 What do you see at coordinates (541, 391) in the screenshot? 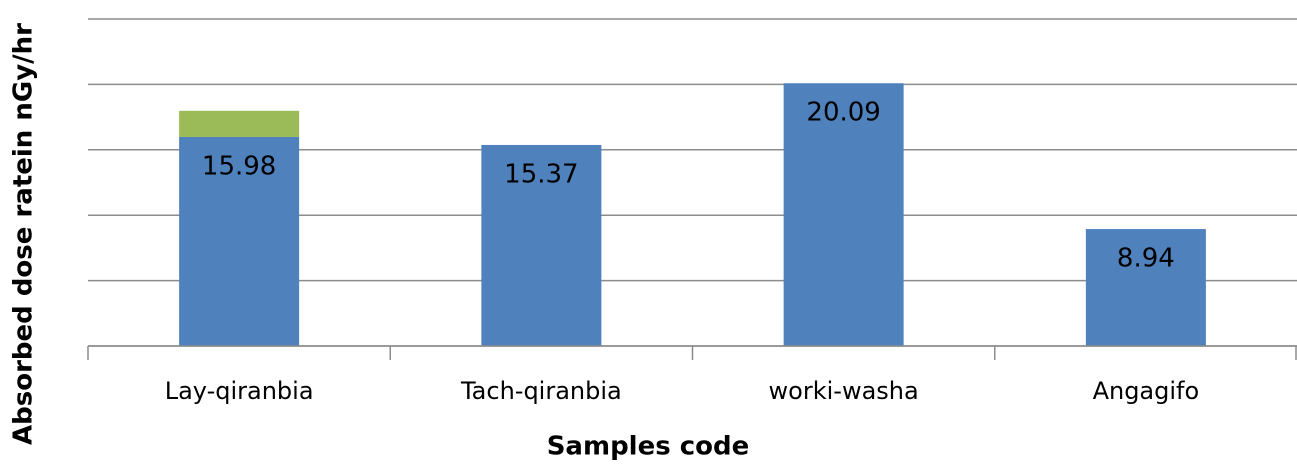
I see `x-tick-label: Tach-qiranbia` at bounding box center [541, 391].